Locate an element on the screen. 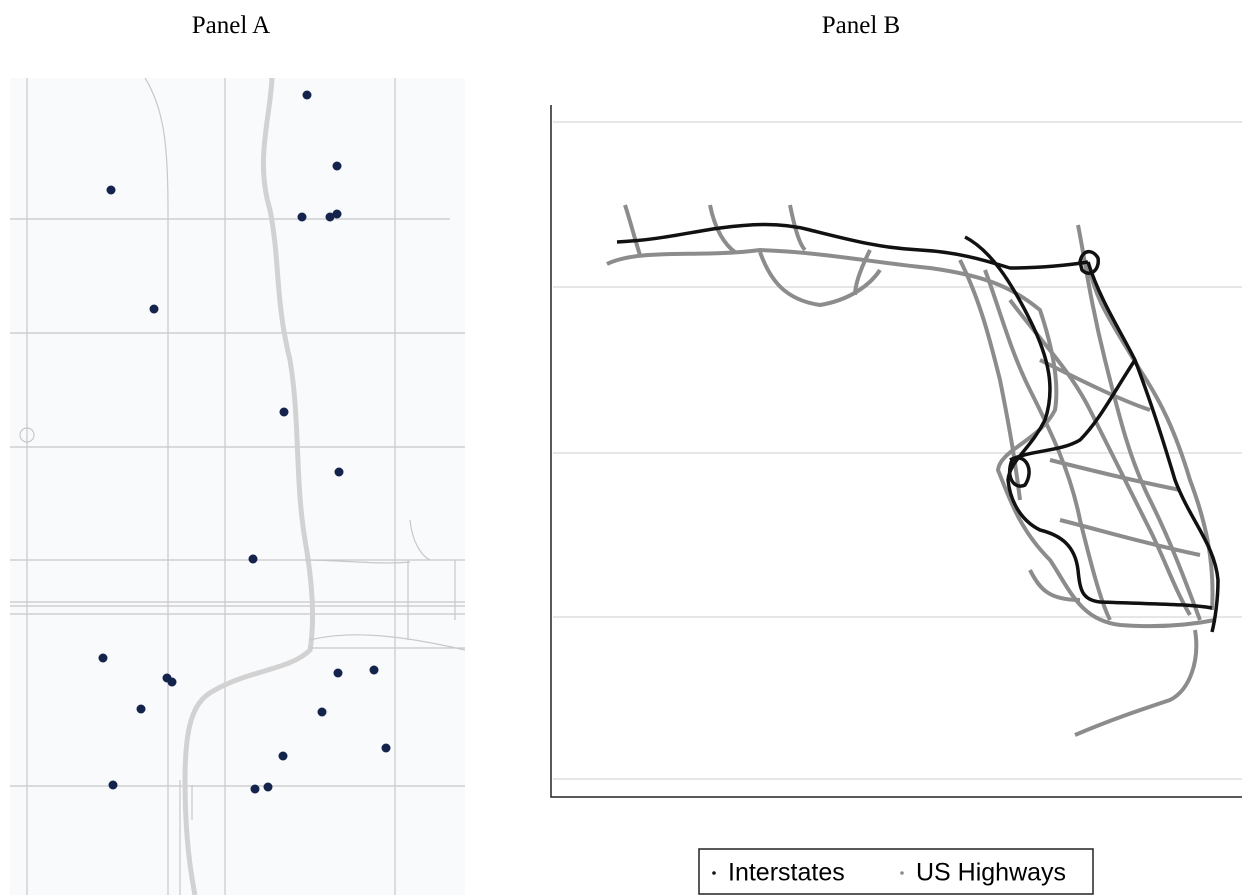 Image resolution: width=1242 pixels, height=895 pixels. legend-label: US Highways is located at coordinates (991, 873).